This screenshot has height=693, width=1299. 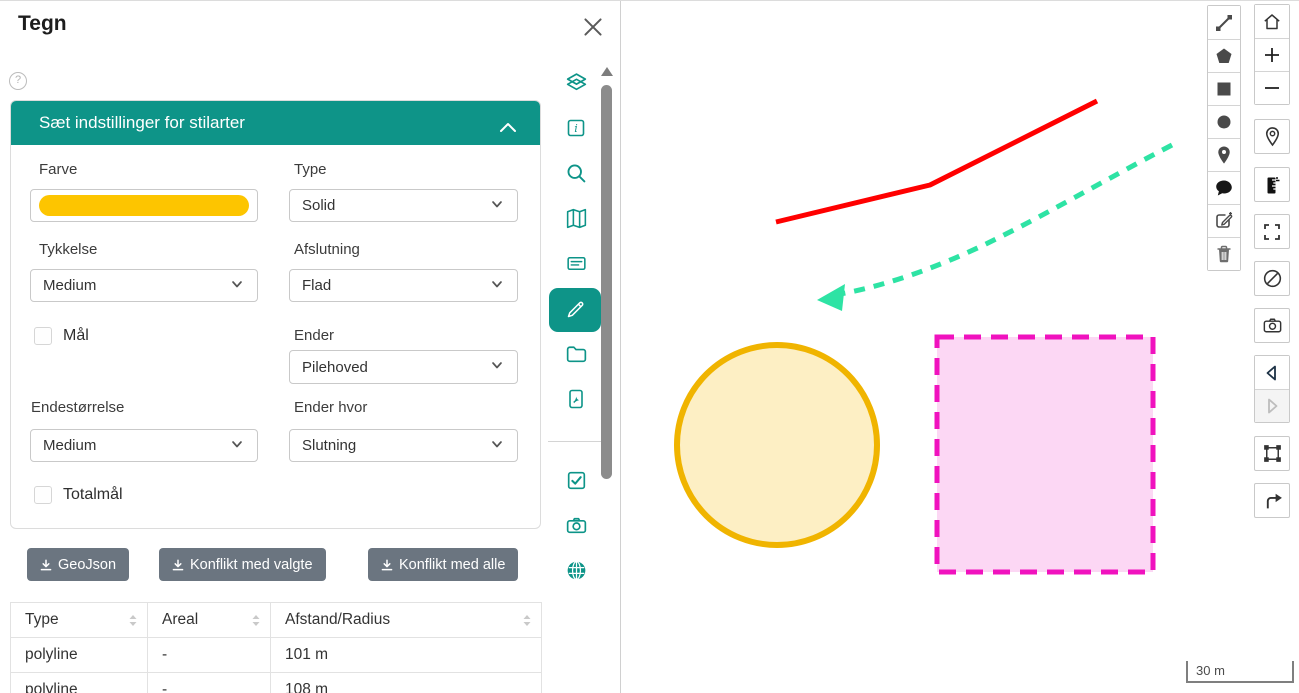 I want to click on rectangle-icon, so click(x=1224, y=89).